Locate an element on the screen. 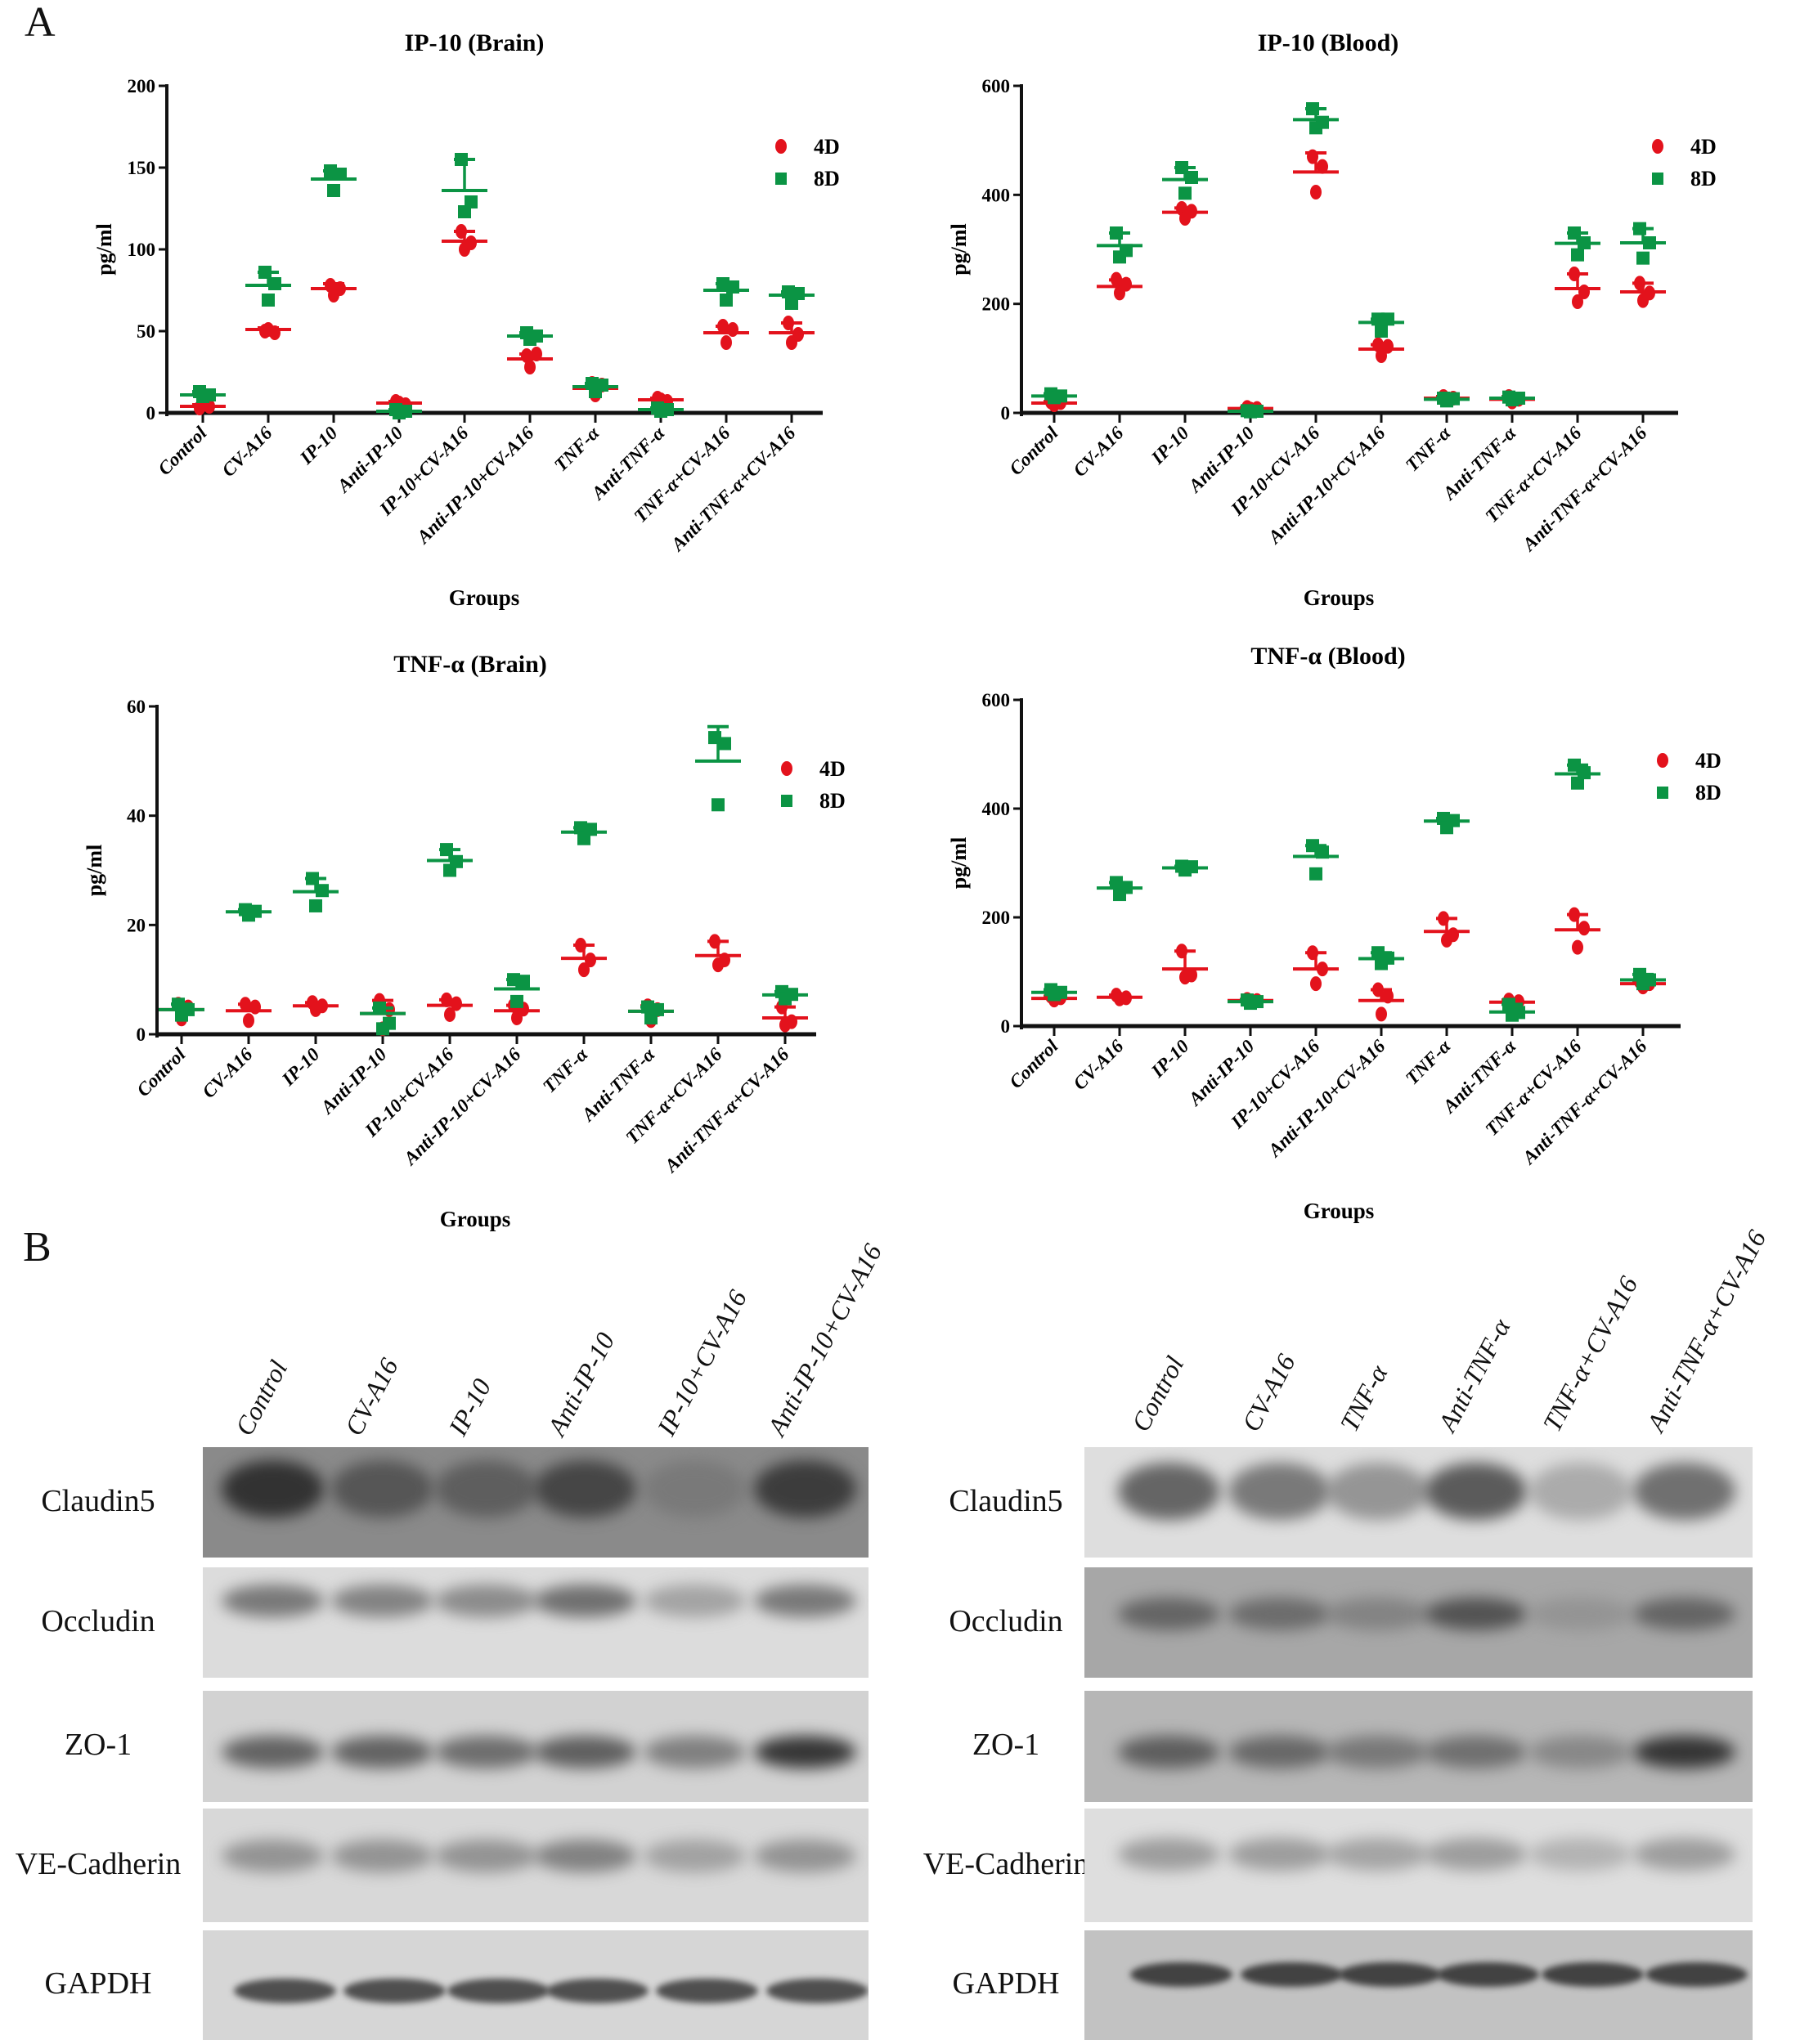 Image resolution: width=1809 pixels, height=2044 pixels. lane-label: Anti-TNF-α is located at coordinates (1474, 1376).